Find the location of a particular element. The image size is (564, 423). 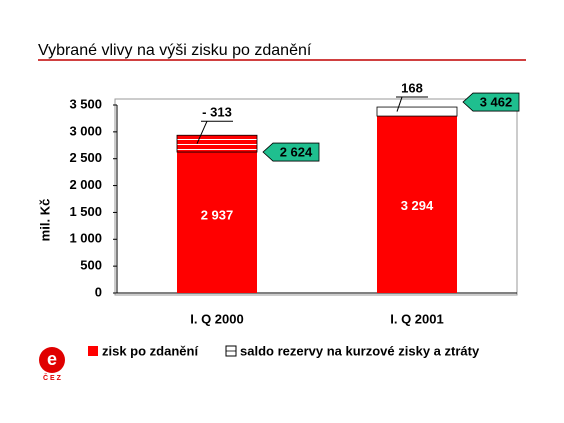

y-tick-label: 2 500 is located at coordinates (85, 157).